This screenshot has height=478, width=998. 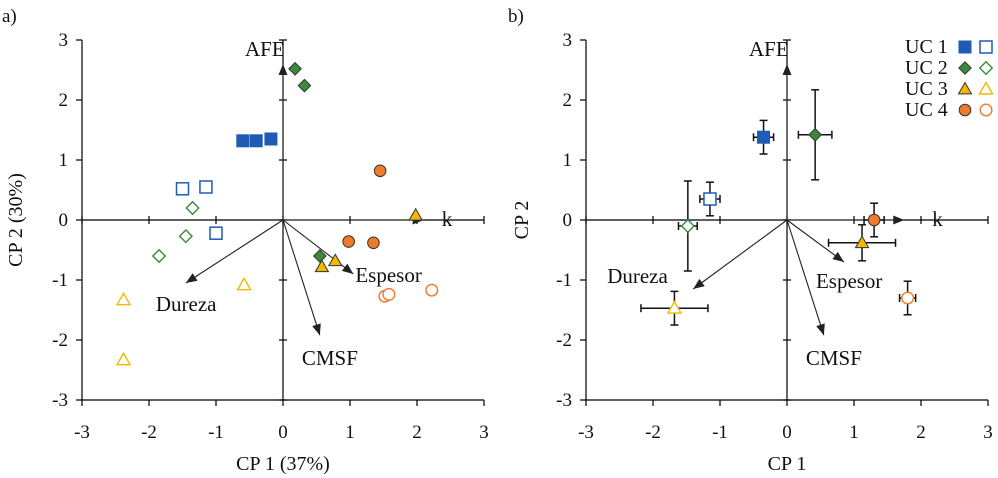 What do you see at coordinates (64, 220) in the screenshot?
I see `y-tick-label: 0` at bounding box center [64, 220].